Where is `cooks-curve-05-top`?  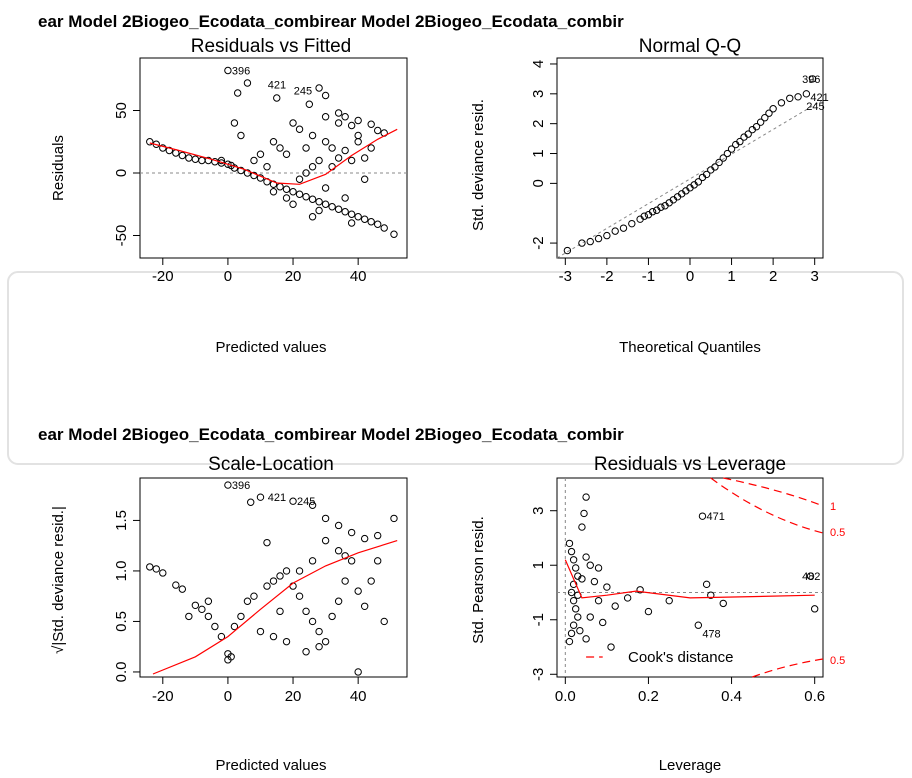
cooks-curve-05-top is located at coordinates (767, 505).